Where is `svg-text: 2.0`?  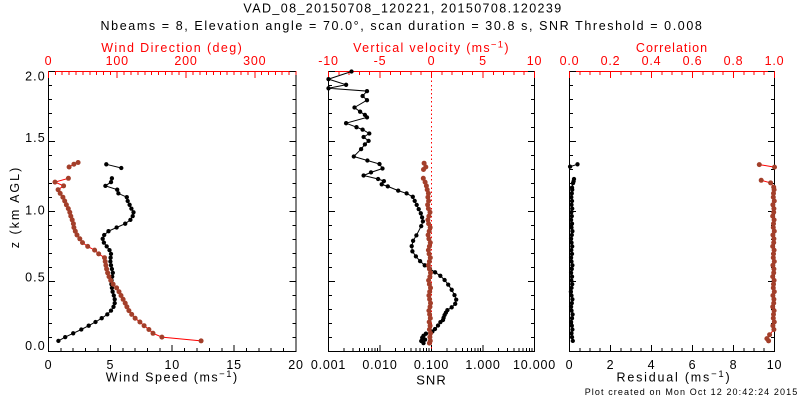
svg-text: 2.0 is located at coordinates (35, 77).